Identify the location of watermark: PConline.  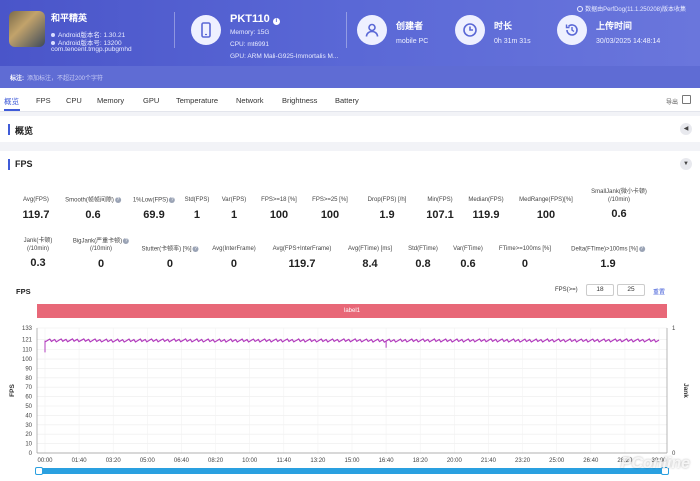
(655, 463).